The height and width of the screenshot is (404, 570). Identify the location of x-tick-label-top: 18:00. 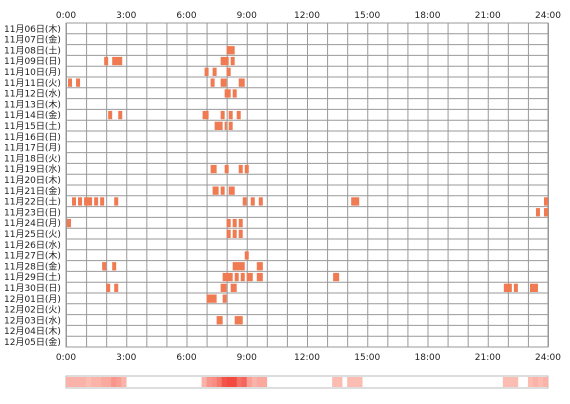
(428, 16).